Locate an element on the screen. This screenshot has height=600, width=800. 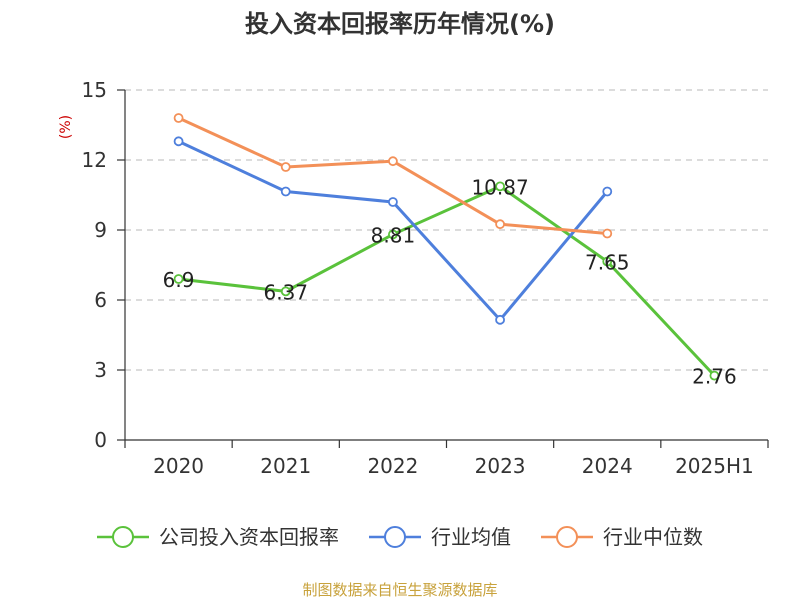
y-tick-label-6: 6 is located at coordinates (100, 300).